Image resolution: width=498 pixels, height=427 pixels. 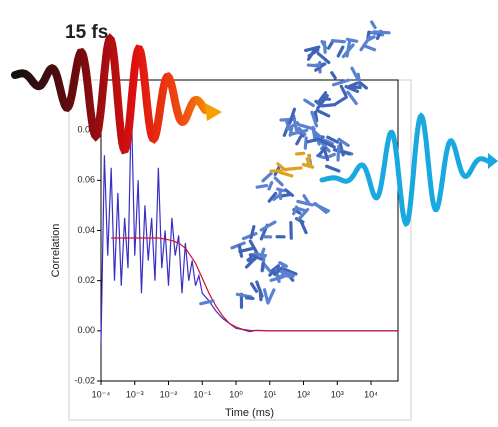 What do you see at coordinates (86, 32) in the screenshot?
I see `annotation: 15 fs` at bounding box center [86, 32].